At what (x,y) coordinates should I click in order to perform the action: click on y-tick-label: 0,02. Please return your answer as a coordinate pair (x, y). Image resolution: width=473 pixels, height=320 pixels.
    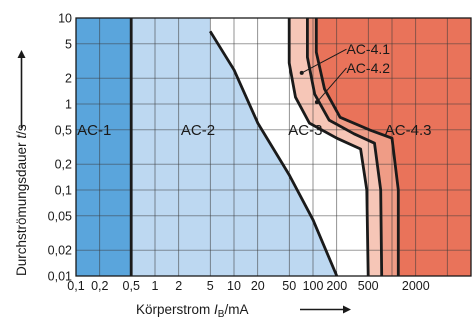
    Looking at the image, I should click on (60, 251).